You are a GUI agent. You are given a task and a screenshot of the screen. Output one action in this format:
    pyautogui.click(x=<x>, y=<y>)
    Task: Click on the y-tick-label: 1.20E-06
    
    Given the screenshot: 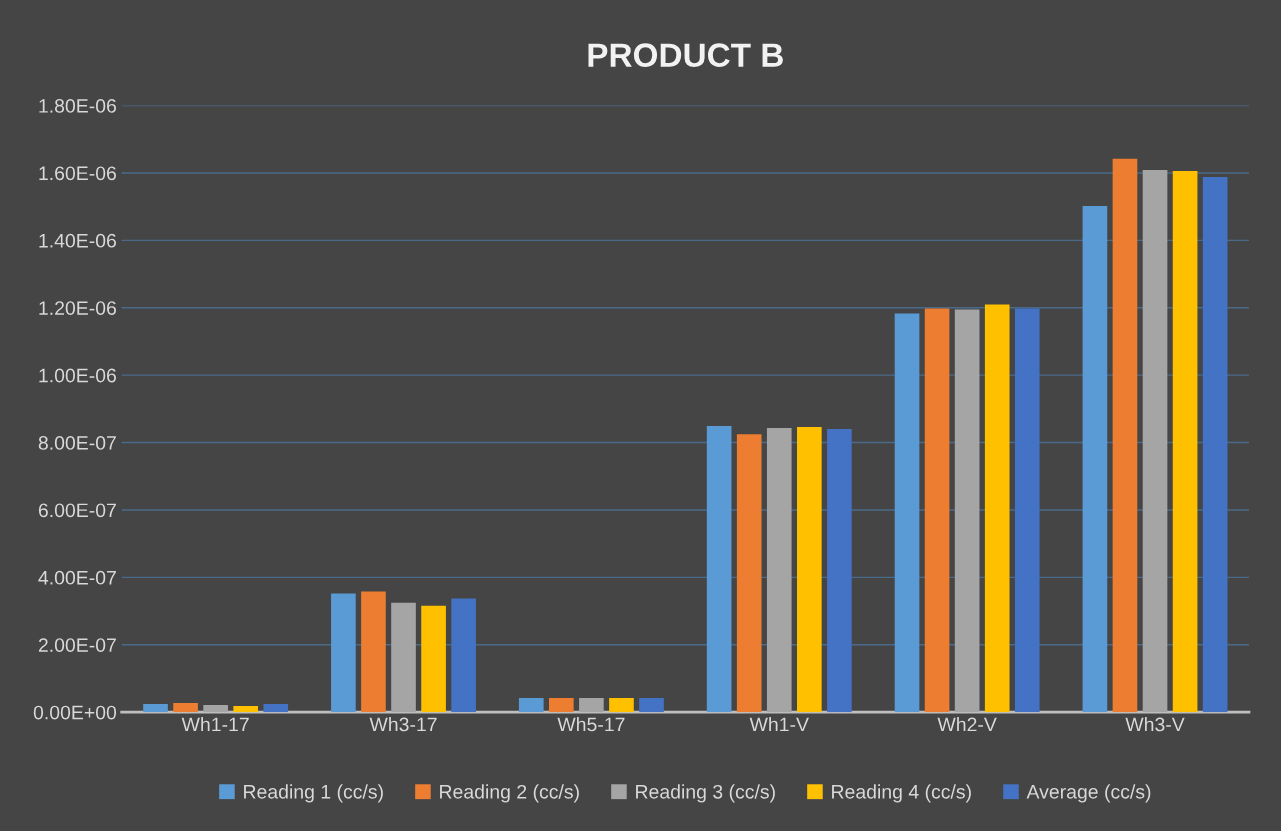 What is the action you would take?
    pyautogui.click(x=77, y=308)
    